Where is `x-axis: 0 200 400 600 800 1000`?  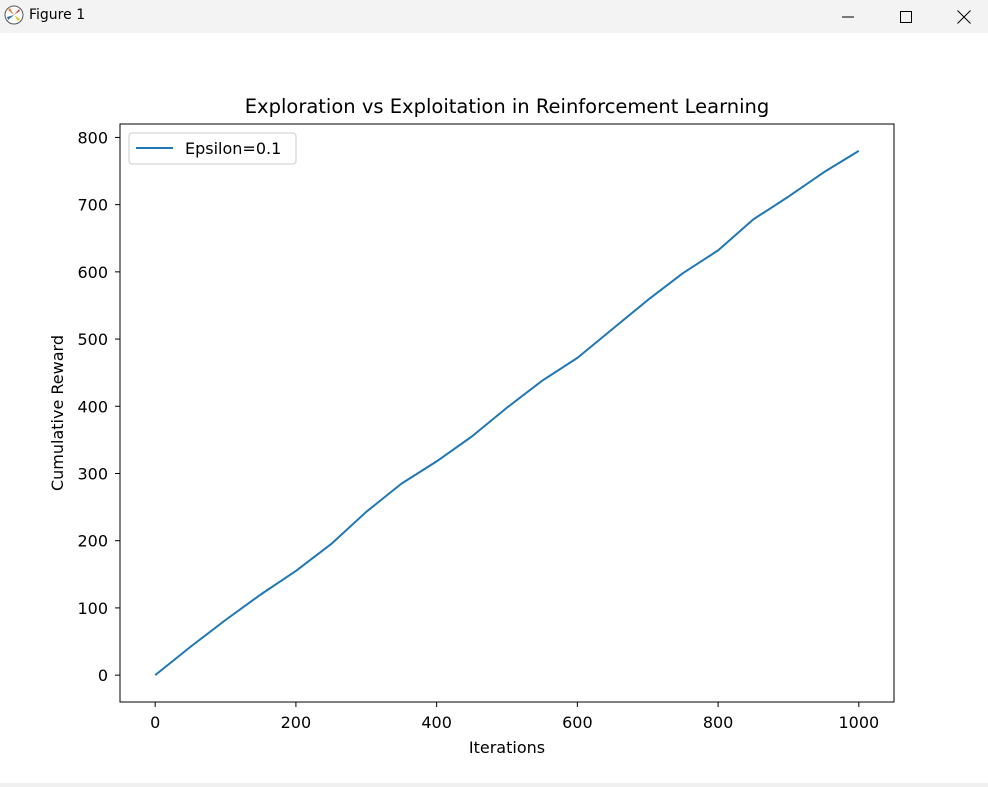
x-axis: 0 200 400 600 800 1000 is located at coordinates (514, 717).